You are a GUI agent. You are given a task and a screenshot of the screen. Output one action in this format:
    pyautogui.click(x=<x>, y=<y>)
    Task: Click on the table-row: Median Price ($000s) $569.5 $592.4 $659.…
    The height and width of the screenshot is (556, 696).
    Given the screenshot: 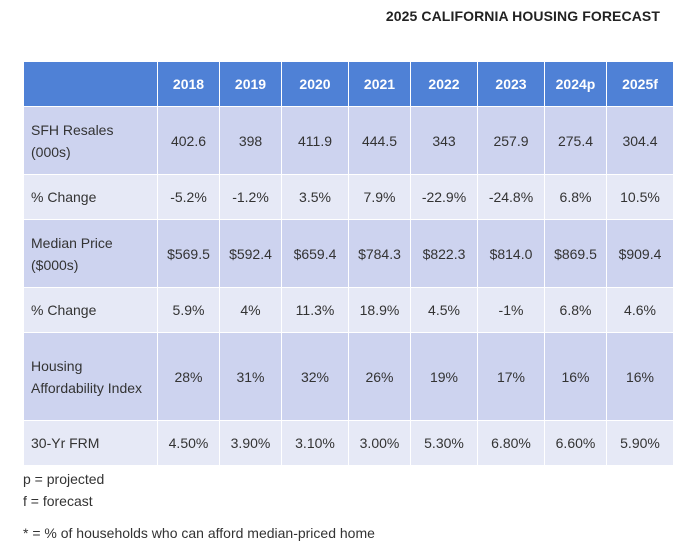 What is the action you would take?
    pyautogui.click(x=348, y=253)
    